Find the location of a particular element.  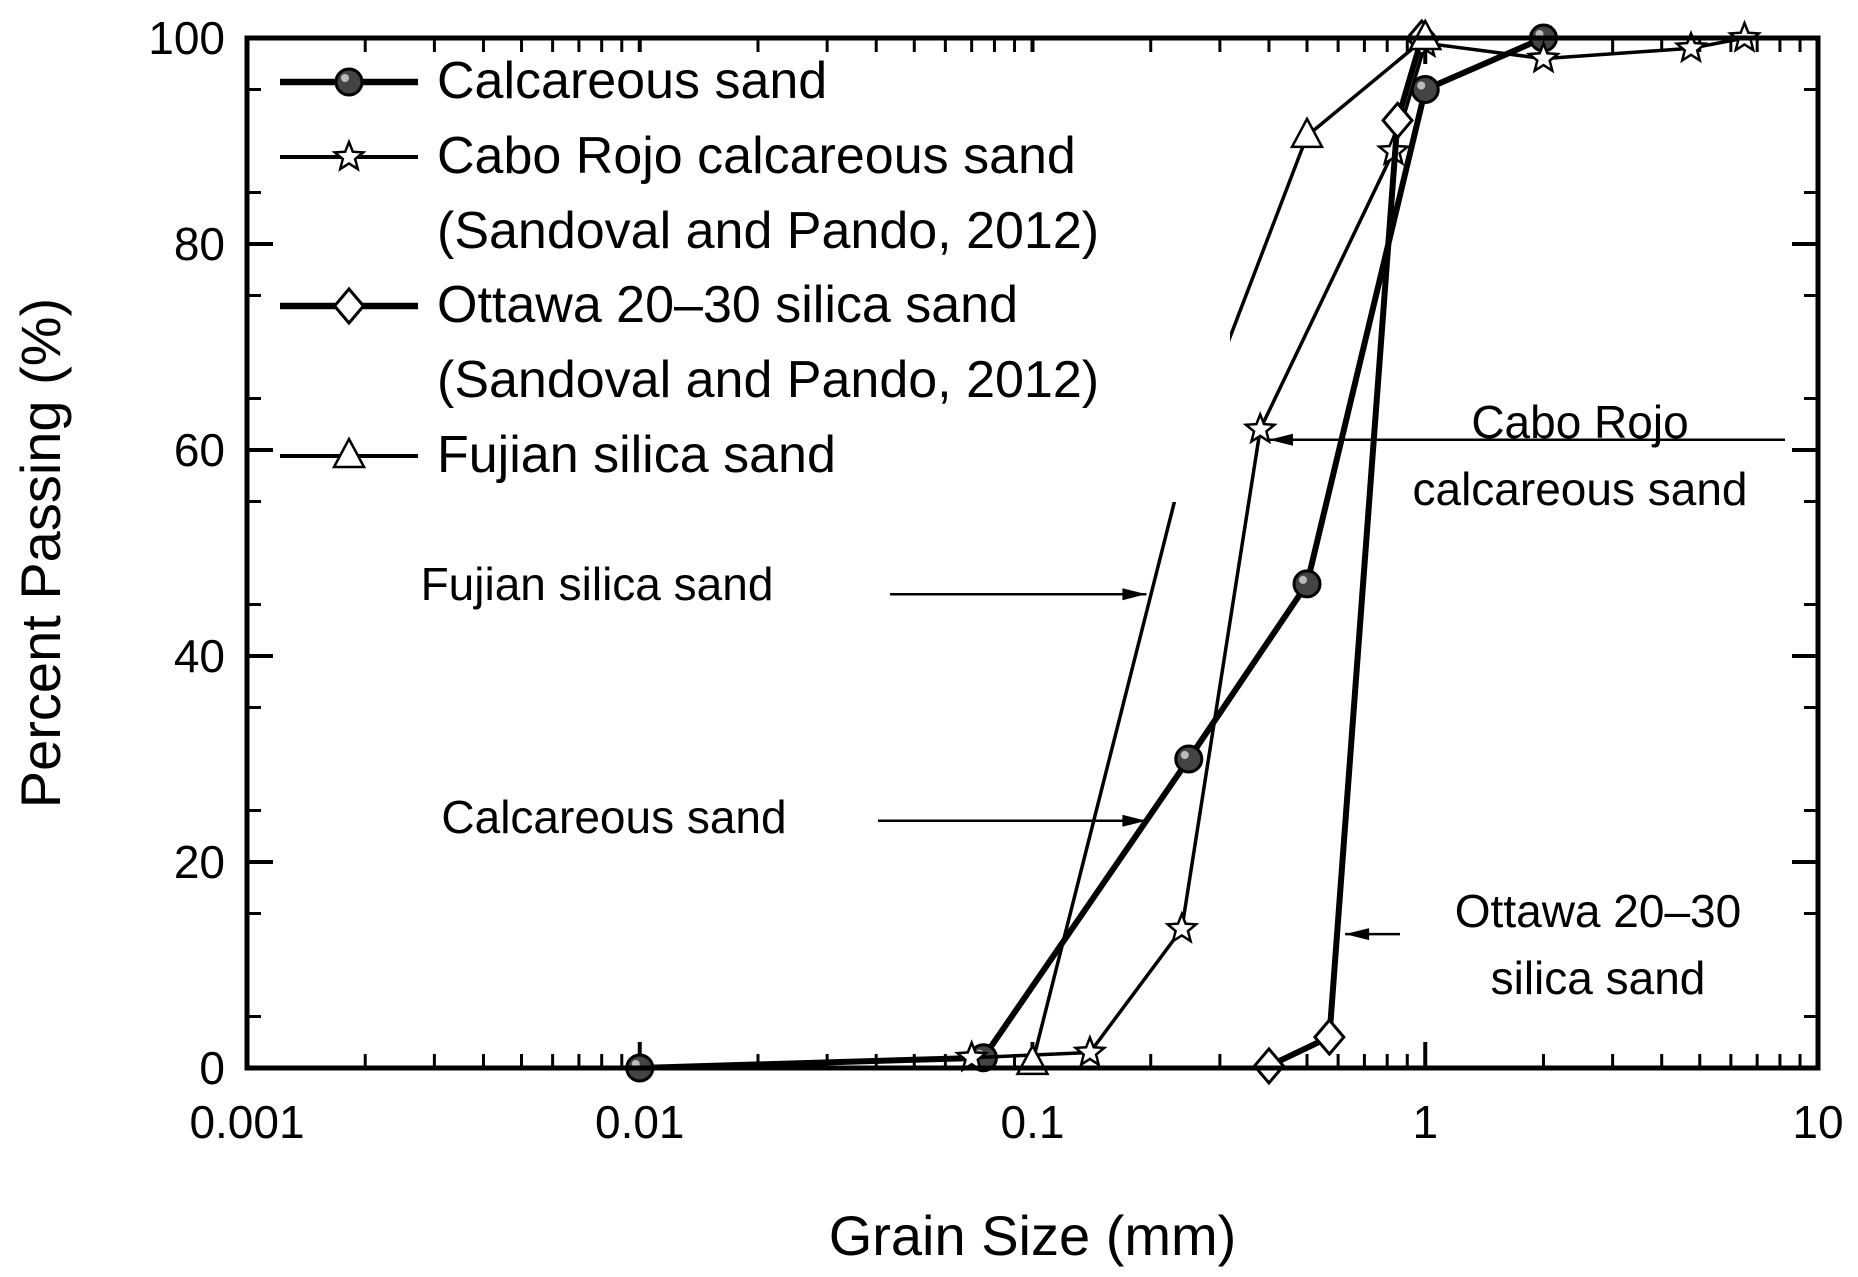

annotation-text: Calcareous sand is located at coordinates (613, 817).